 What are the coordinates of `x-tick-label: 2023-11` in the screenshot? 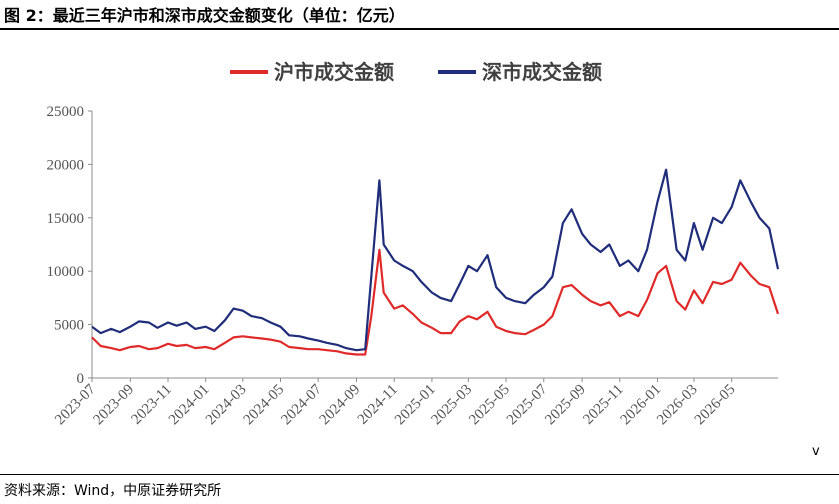 It's located at (152, 405).